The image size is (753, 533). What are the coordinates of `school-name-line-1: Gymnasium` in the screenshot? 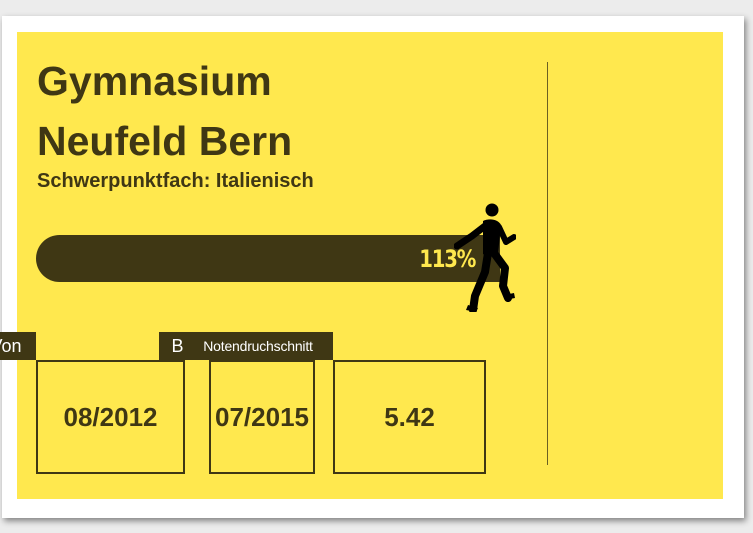 It's located at (154, 81).